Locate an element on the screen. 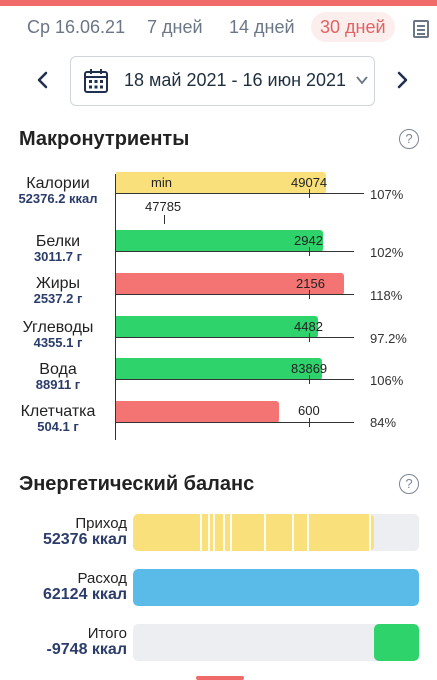 Image resolution: width=437 pixels, height=680 pixels. expense-track is located at coordinates (276, 587).